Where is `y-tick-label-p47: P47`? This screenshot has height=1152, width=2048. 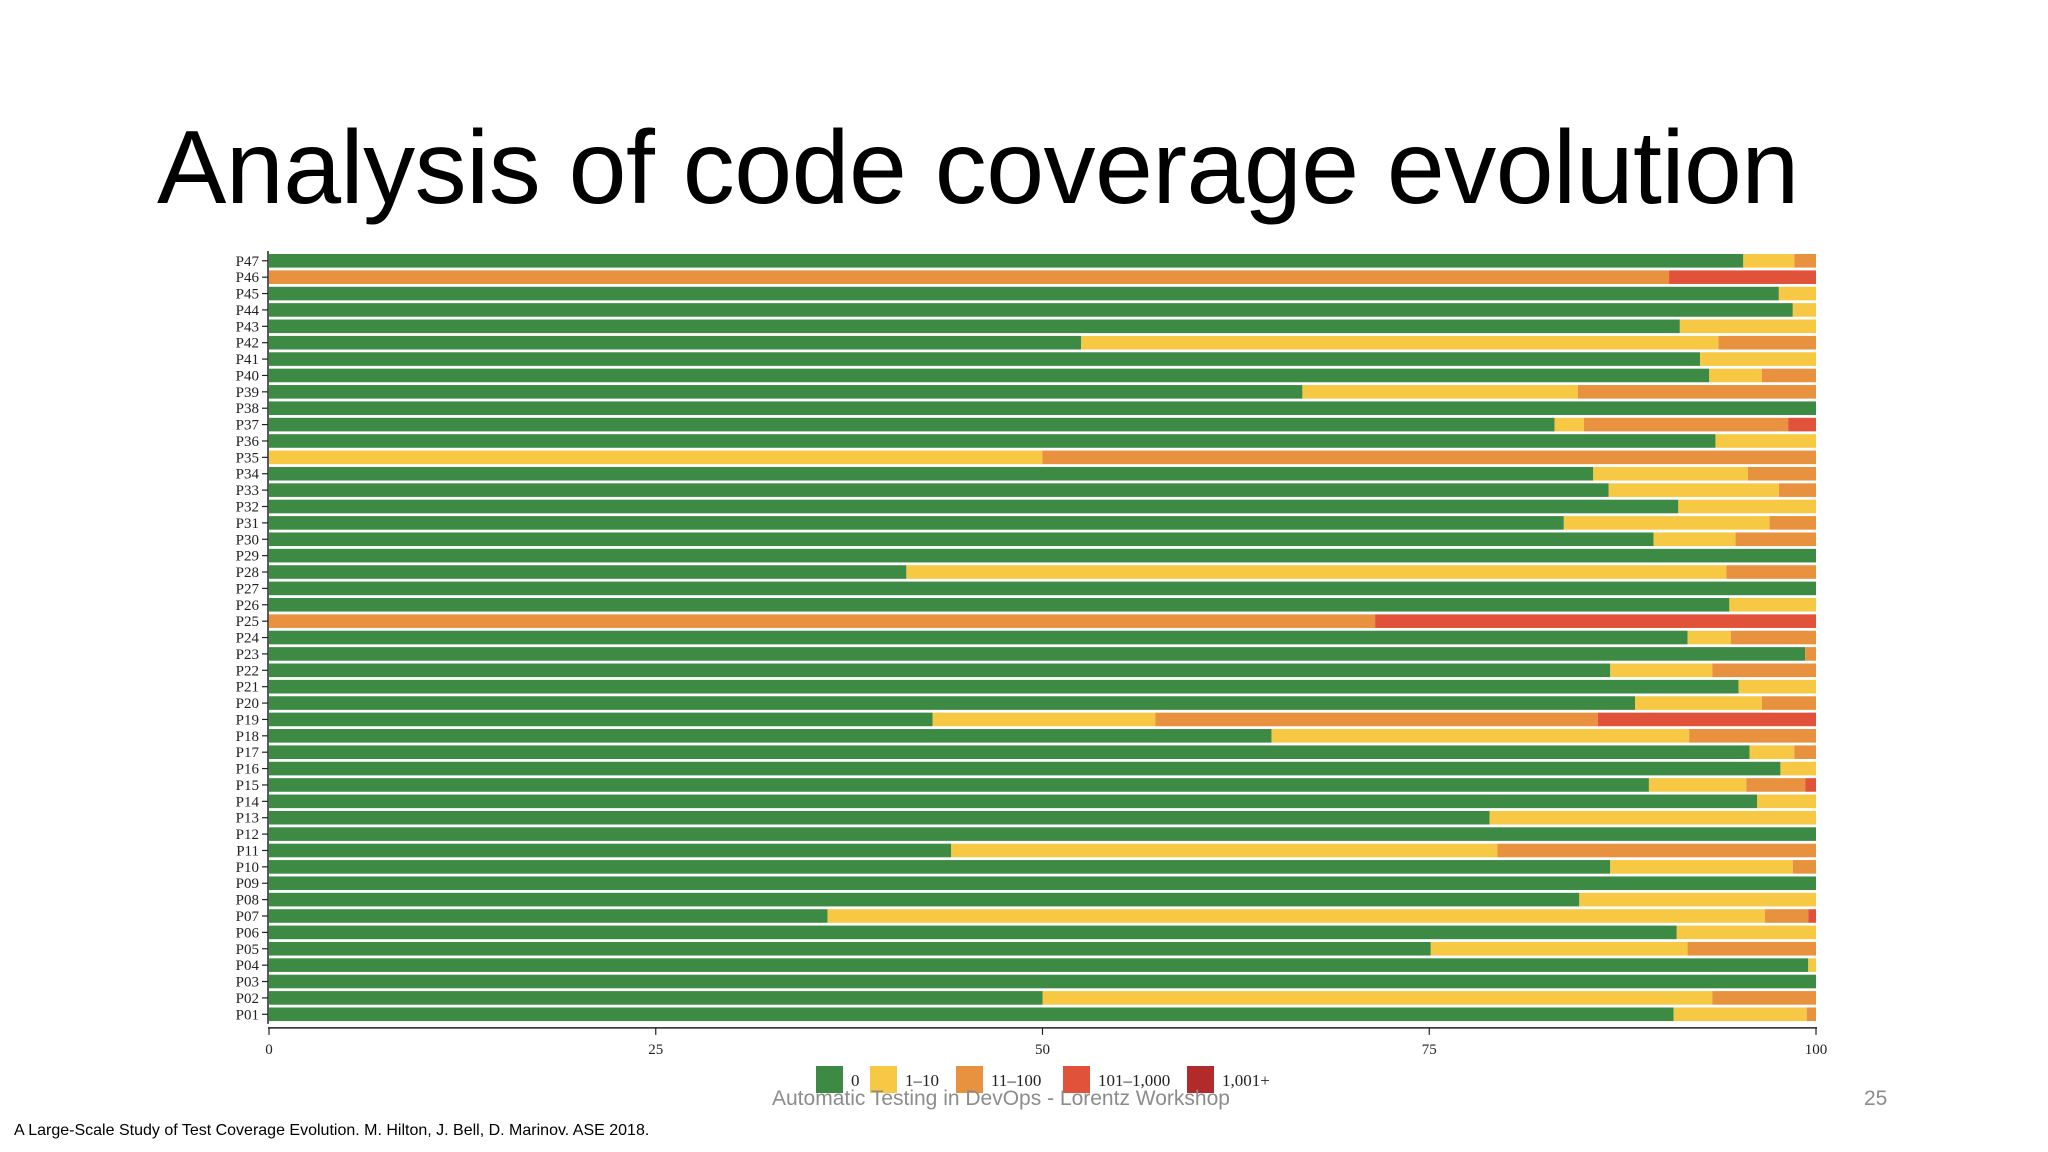
y-tick-label-p47: P47 is located at coordinates (248, 262).